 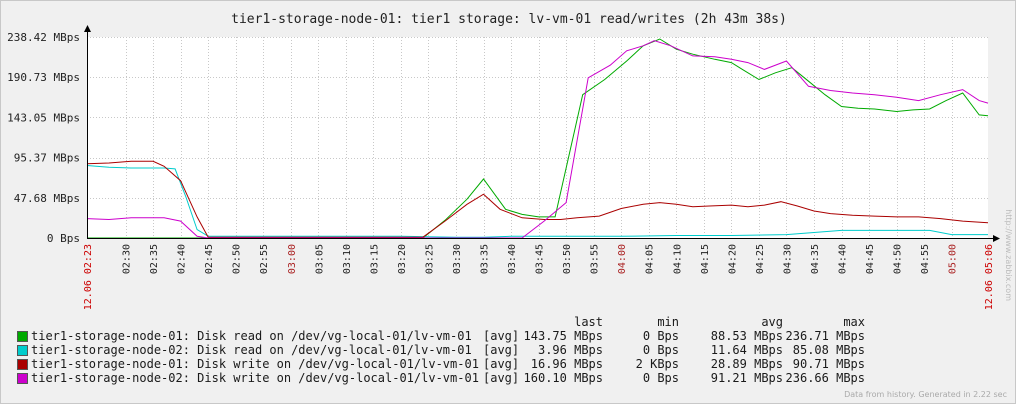 What do you see at coordinates (732, 259) in the screenshot?
I see `x-tick-label: 04:20` at bounding box center [732, 259].